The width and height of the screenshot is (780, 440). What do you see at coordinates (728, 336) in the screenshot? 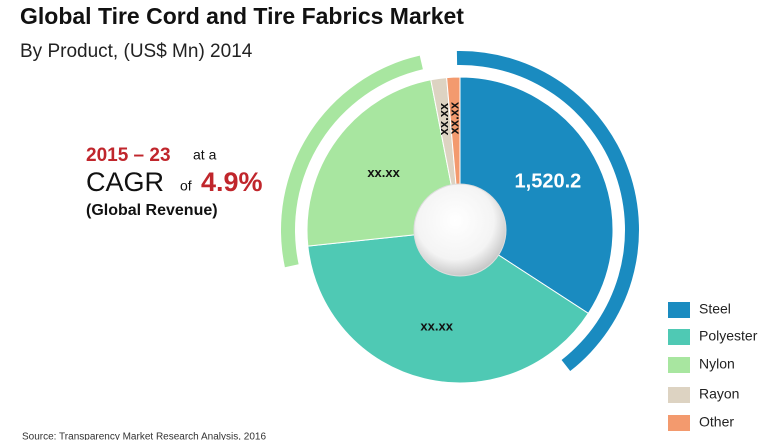
I see `legend-label: Polyester` at bounding box center [728, 336].